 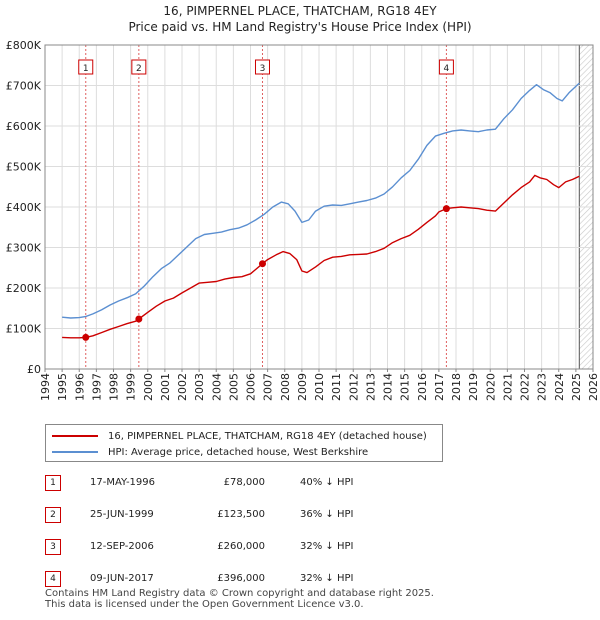 What do you see at coordinates (75, 436) in the screenshot?
I see `legend-swatch-property` at bounding box center [75, 436].